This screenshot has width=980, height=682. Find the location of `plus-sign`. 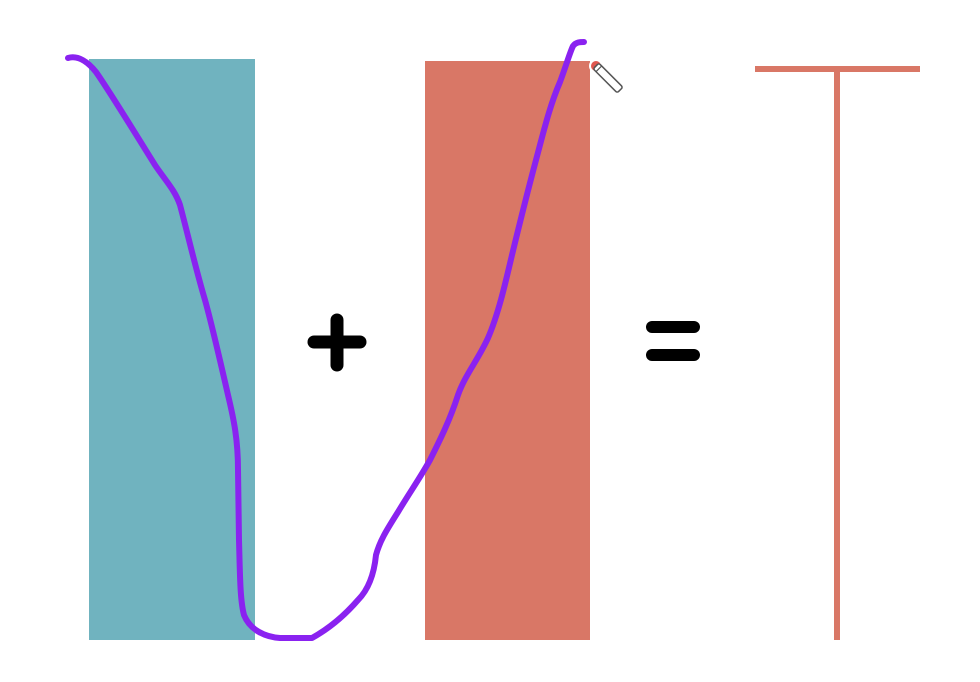

plus-sign is located at coordinates (337, 342).